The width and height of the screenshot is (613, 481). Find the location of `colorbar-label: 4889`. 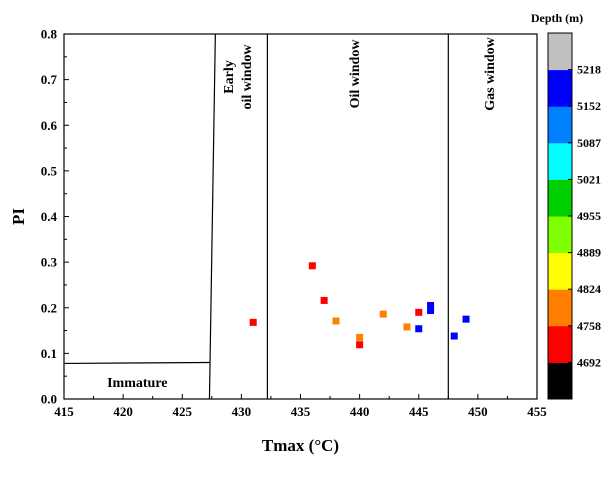

colorbar-label: 4889 is located at coordinates (589, 253).